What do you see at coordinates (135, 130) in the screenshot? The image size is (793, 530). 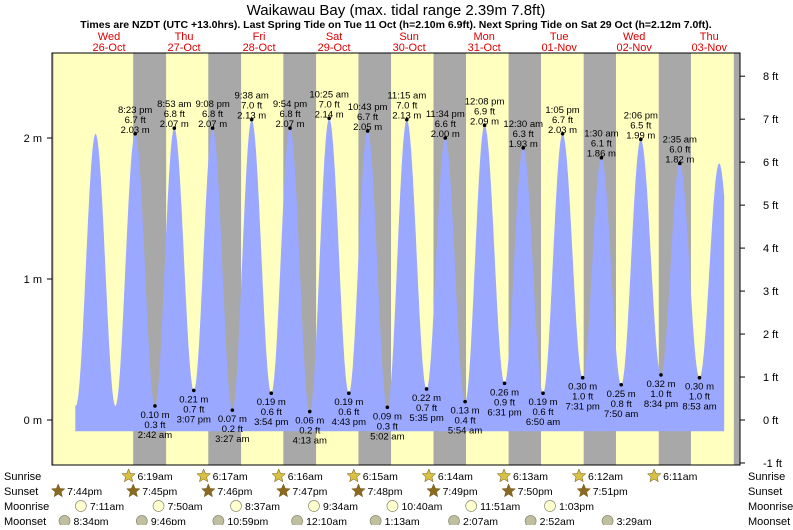 I see `tide-height-m: 2.03 m` at bounding box center [135, 130].